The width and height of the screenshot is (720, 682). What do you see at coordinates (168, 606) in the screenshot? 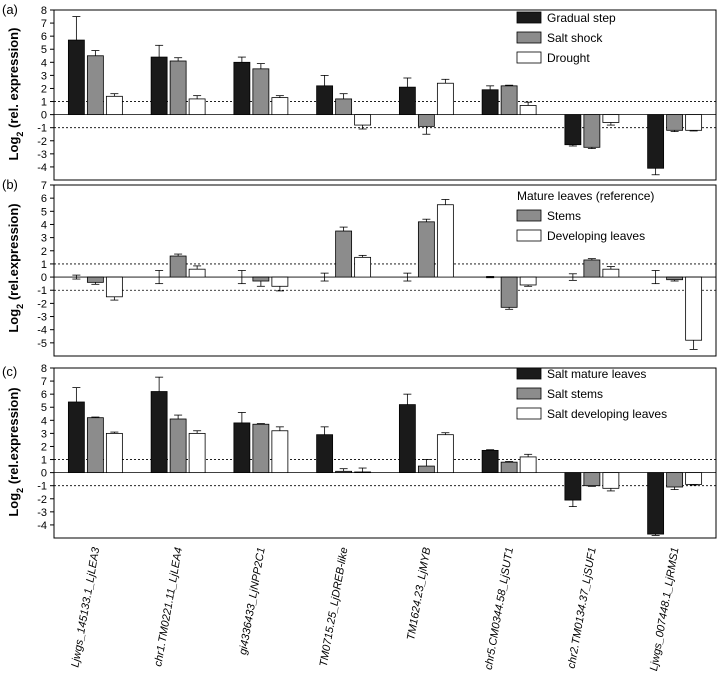
I see `category-label: chr1.TM0221.11_LjLEA4` at bounding box center [168, 606].